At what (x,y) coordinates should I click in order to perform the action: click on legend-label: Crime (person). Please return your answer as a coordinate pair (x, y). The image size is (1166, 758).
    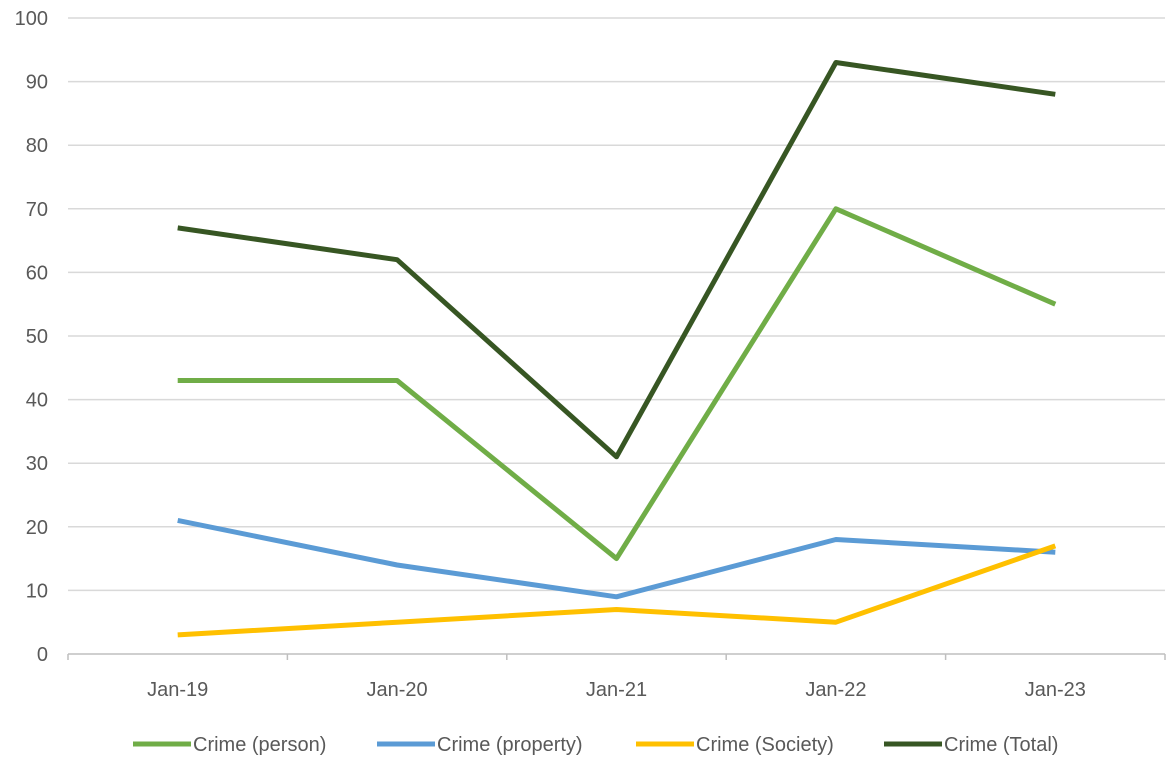
    Looking at the image, I should click on (259, 745).